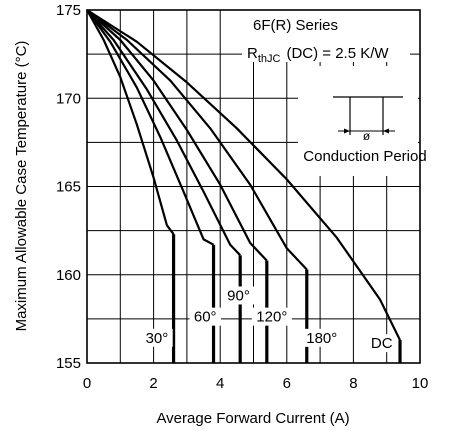  I want to click on thermal-resistance-label: RthJC (DC) = 2.5 K/W, so click(318, 55).